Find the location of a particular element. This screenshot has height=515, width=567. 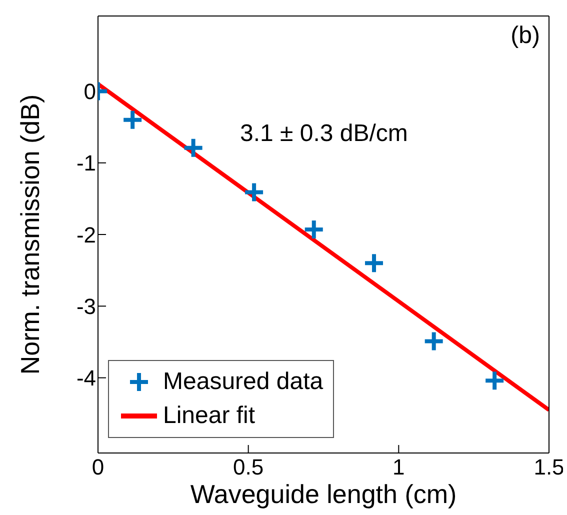

y-tick-label: -1 is located at coordinates (86, 163).